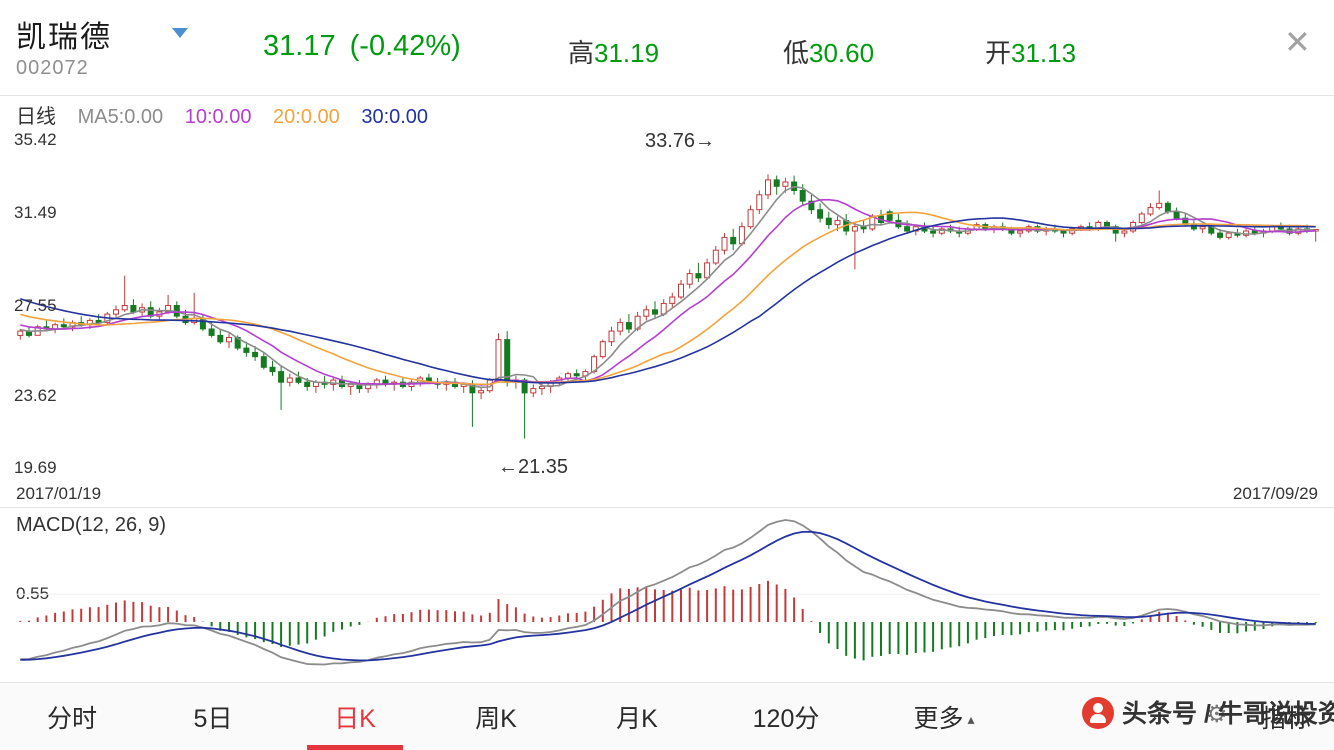 This screenshot has height=750, width=1334. Describe the element at coordinates (35, 467) in the screenshot. I see `y-tick-5: 19.69` at that location.